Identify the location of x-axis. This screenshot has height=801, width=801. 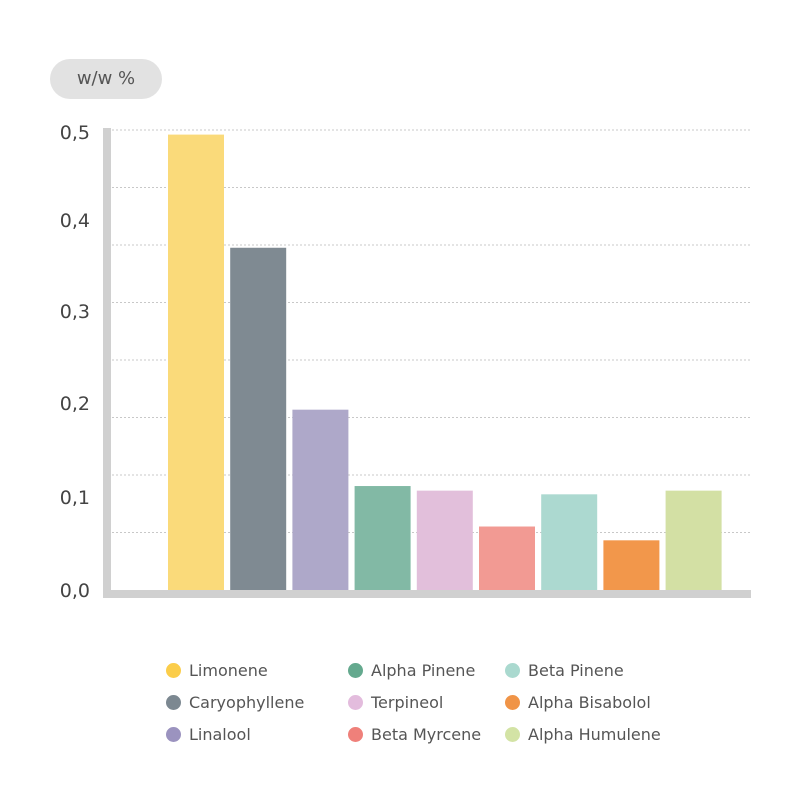
(427, 594).